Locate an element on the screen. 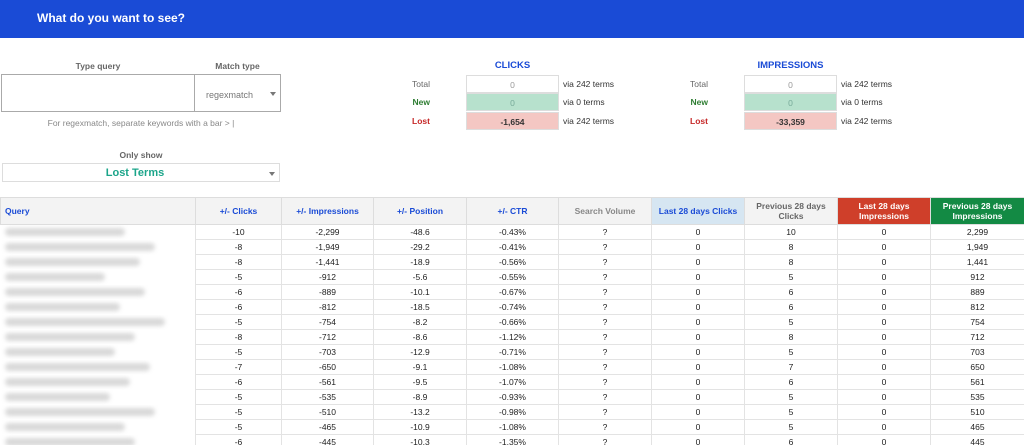 Image resolution: width=1024 pixels, height=445 pixels. only-show-value: Lost Terms is located at coordinates (135, 173).